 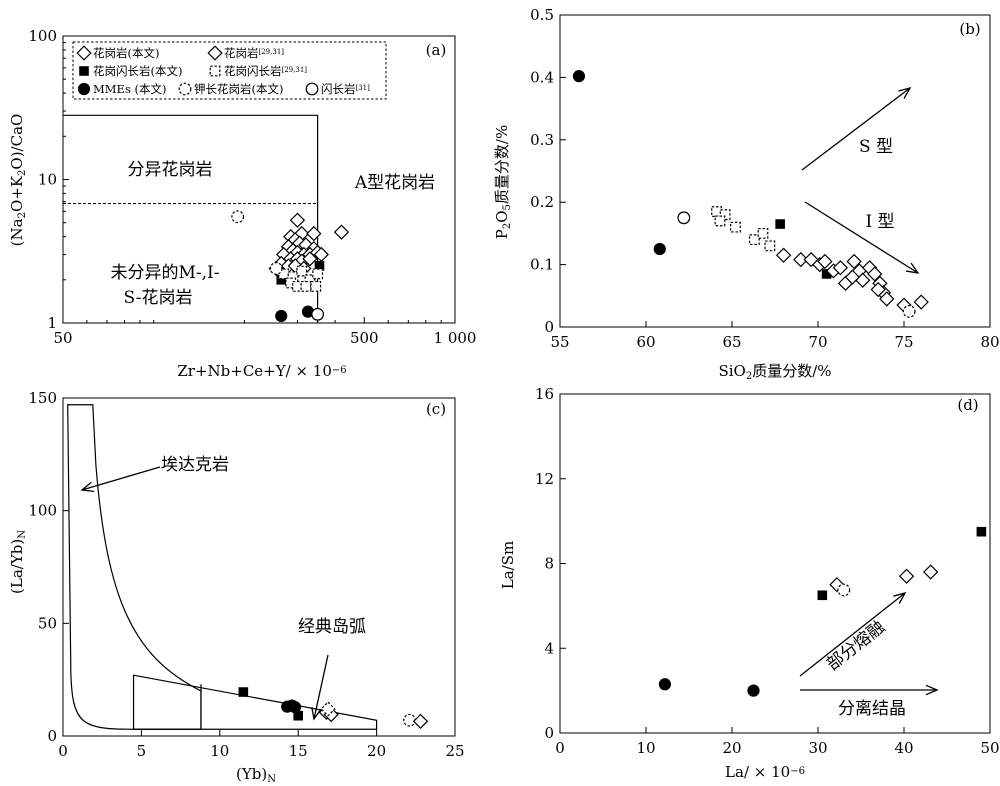 What do you see at coordinates (879, 222) in the screenshot?
I see `annotation-i-type: I 型` at bounding box center [879, 222].